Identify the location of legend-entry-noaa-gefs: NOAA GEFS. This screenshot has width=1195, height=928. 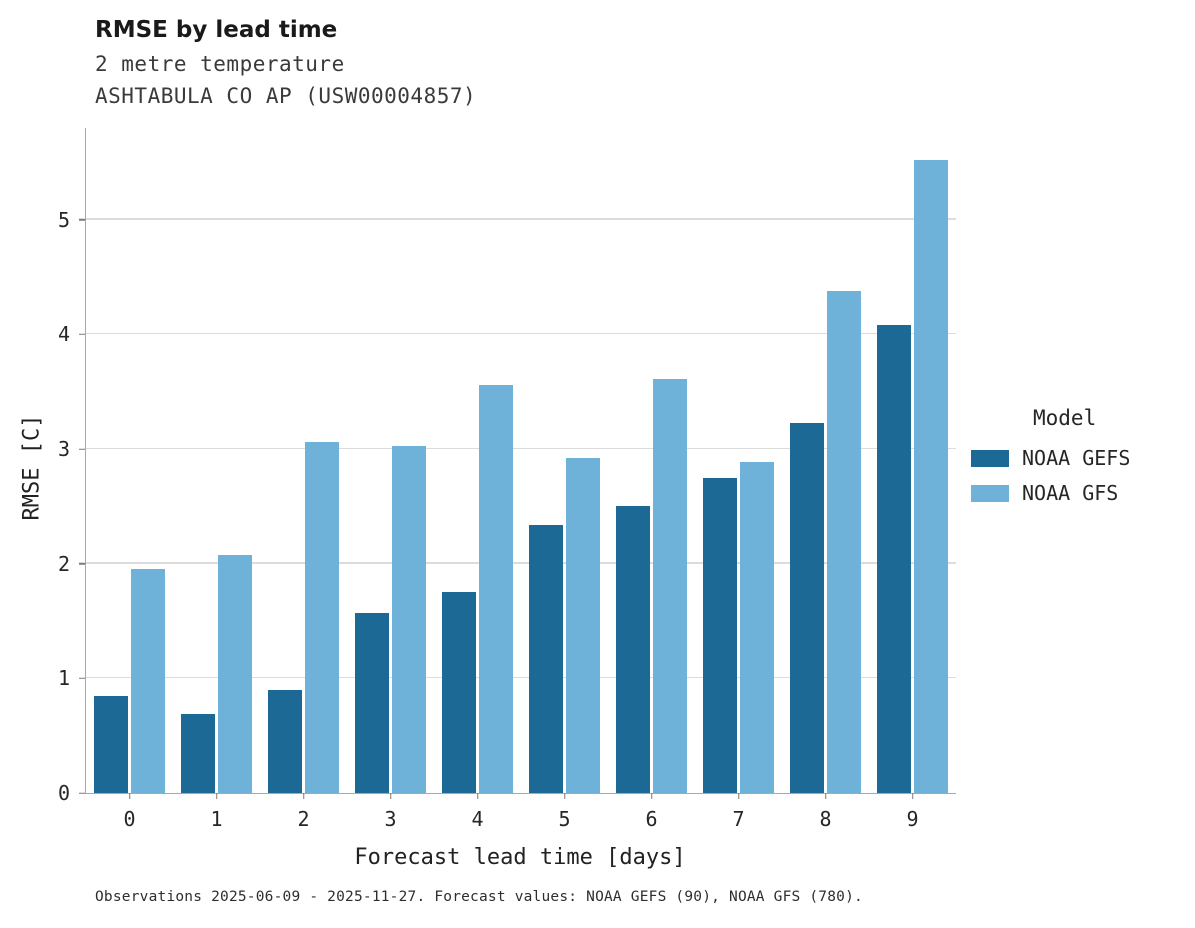
(1047, 458).